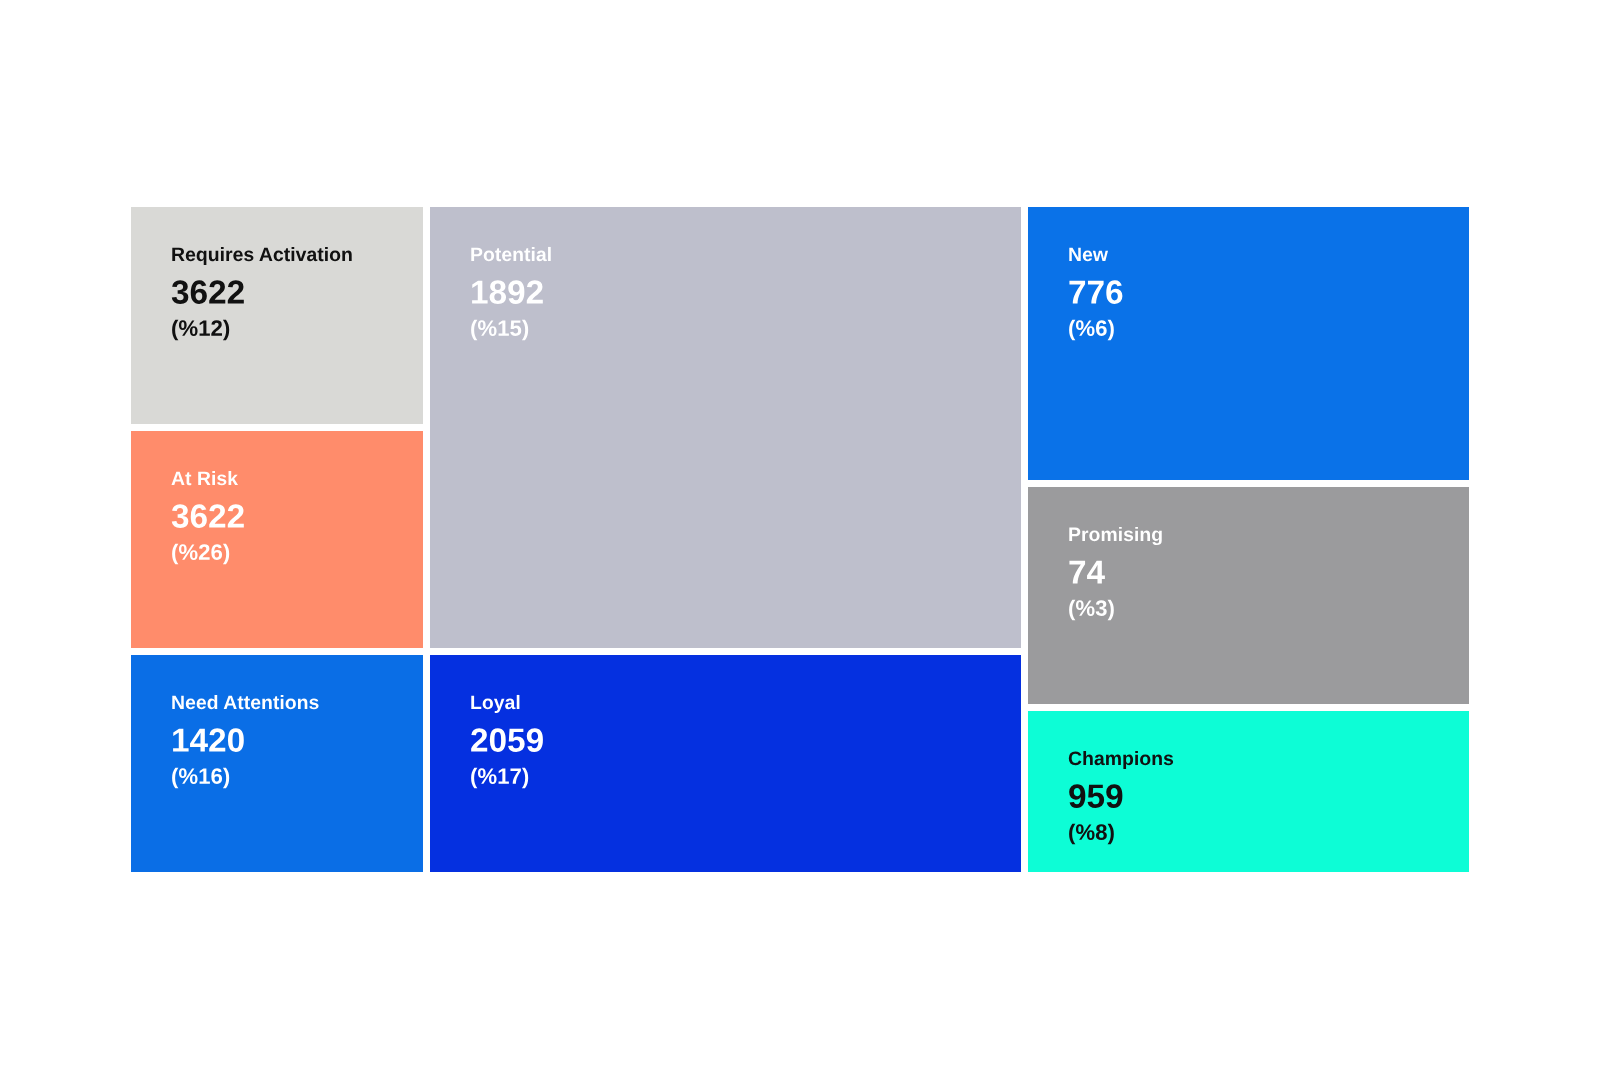 Image resolution: width=1600 pixels, height=1080 pixels. What do you see at coordinates (507, 292) in the screenshot?
I see `data-label: 1892` at bounding box center [507, 292].